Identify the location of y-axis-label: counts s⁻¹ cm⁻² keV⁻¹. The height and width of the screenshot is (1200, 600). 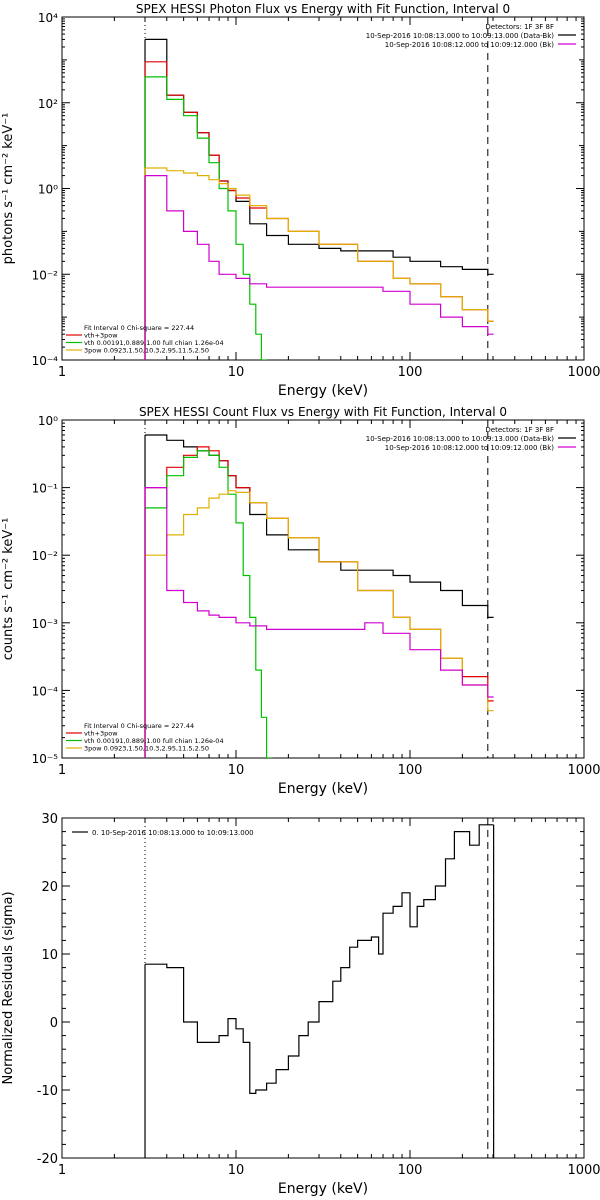
(8, 589).